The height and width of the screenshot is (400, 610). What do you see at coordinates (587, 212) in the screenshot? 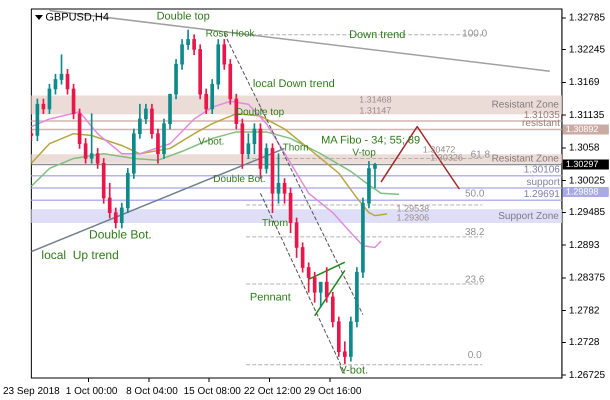
I see `y-tick-label: 1.29485` at bounding box center [587, 212].